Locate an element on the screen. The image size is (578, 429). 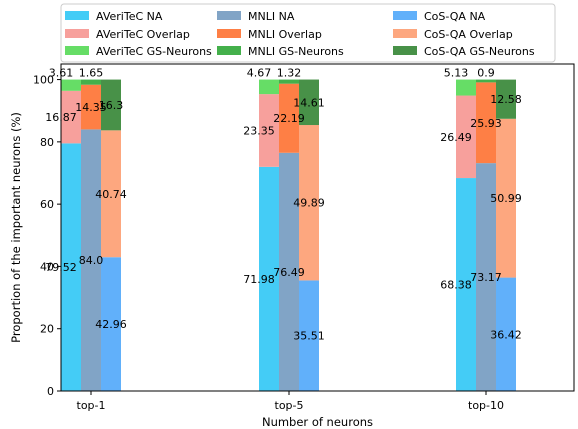
legend-label-mnli-overlap: MNLI Overlap is located at coordinates (285, 34).